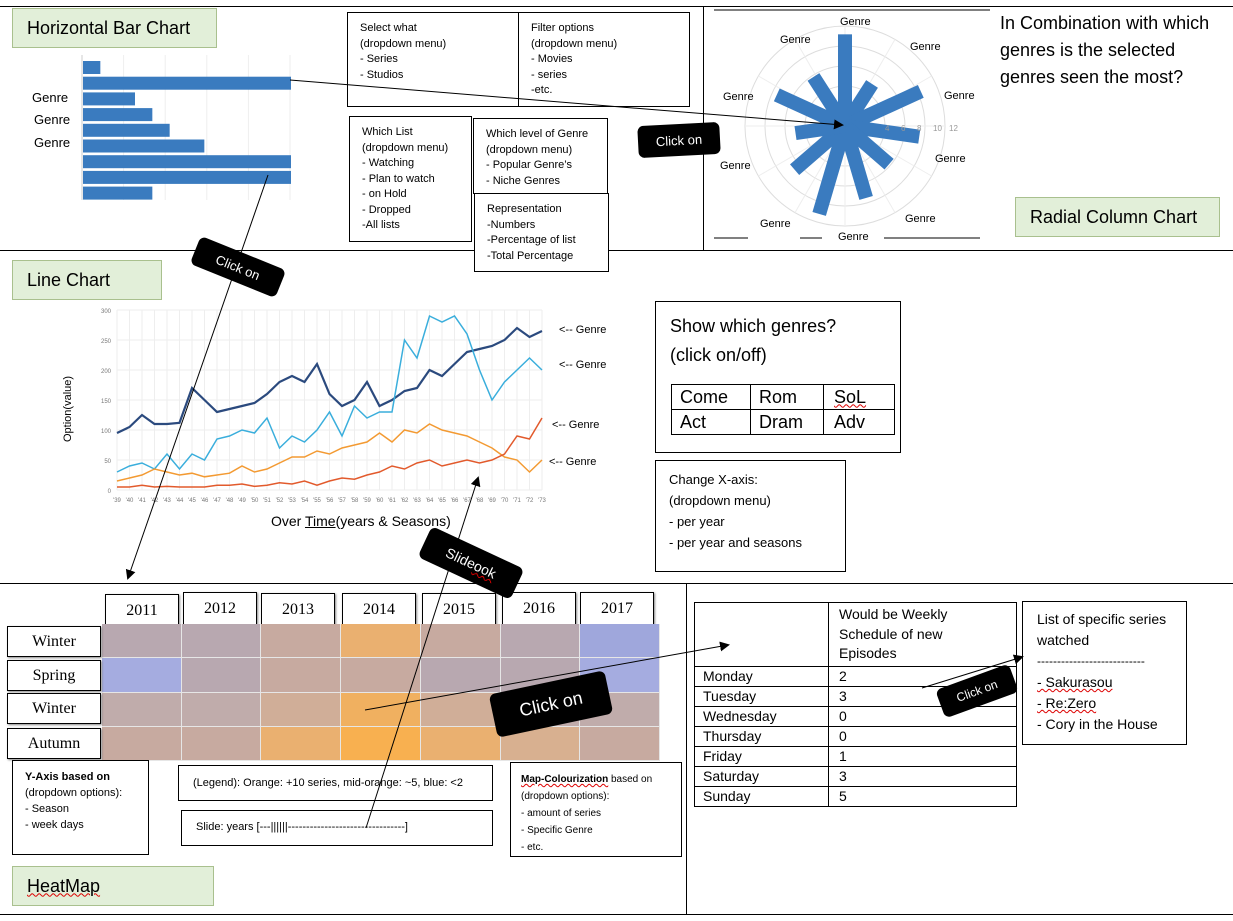 The height and width of the screenshot is (921, 1233). Describe the element at coordinates (87, 280) in the screenshot. I see `line-chart-title: Line Chart` at that location.